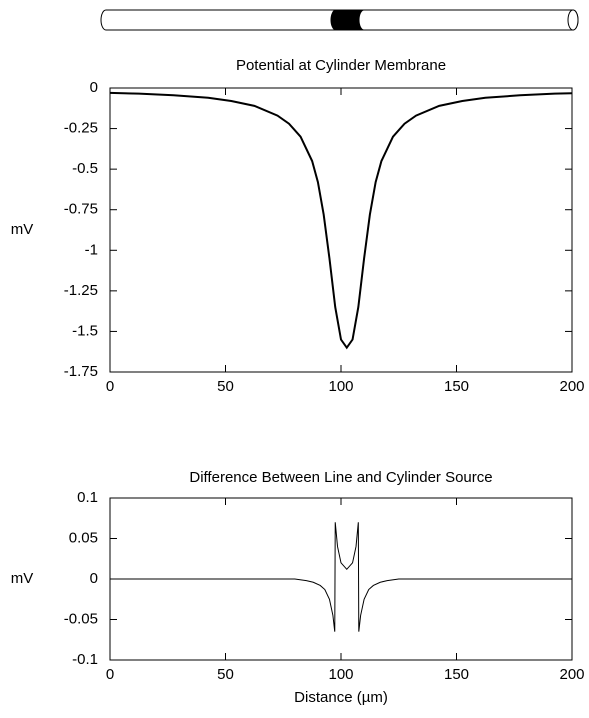 This screenshot has width=589, height=718. What do you see at coordinates (81, 618) in the screenshot?
I see `y-tick-label: -0.05` at bounding box center [81, 618].